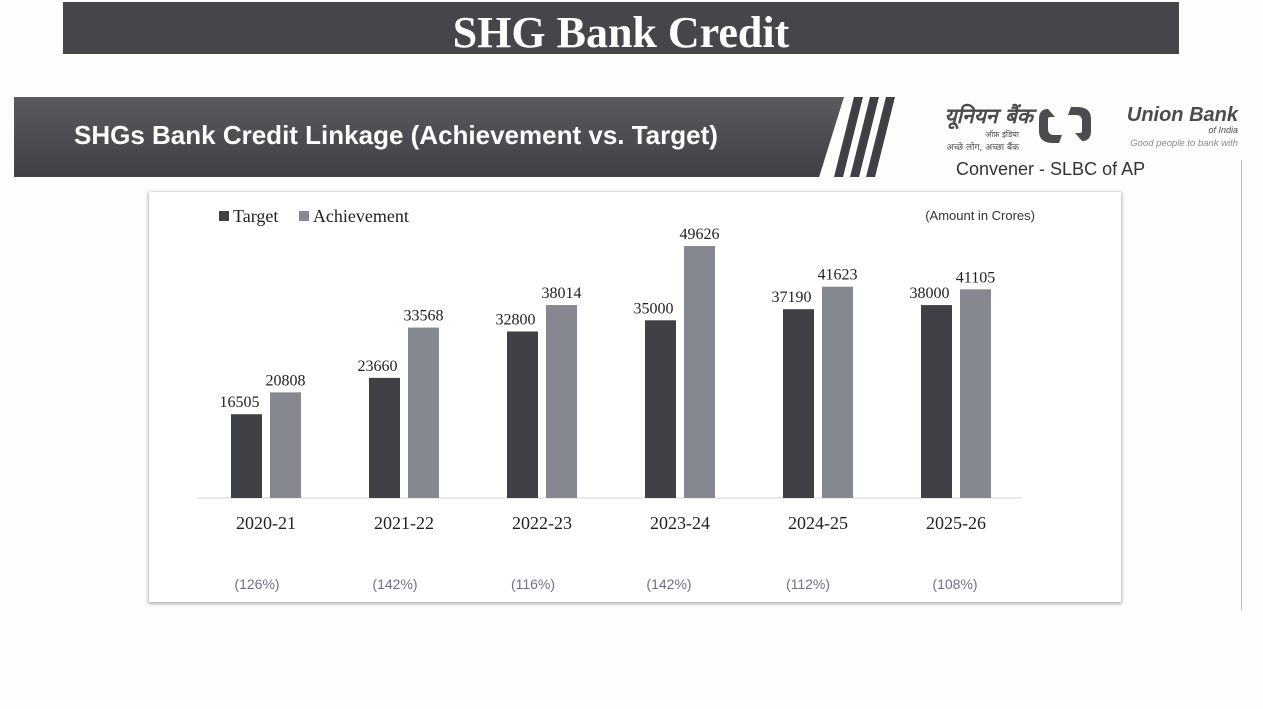 The image size is (1263, 709). I want to click on percentage-label: (126%), so click(257, 584).